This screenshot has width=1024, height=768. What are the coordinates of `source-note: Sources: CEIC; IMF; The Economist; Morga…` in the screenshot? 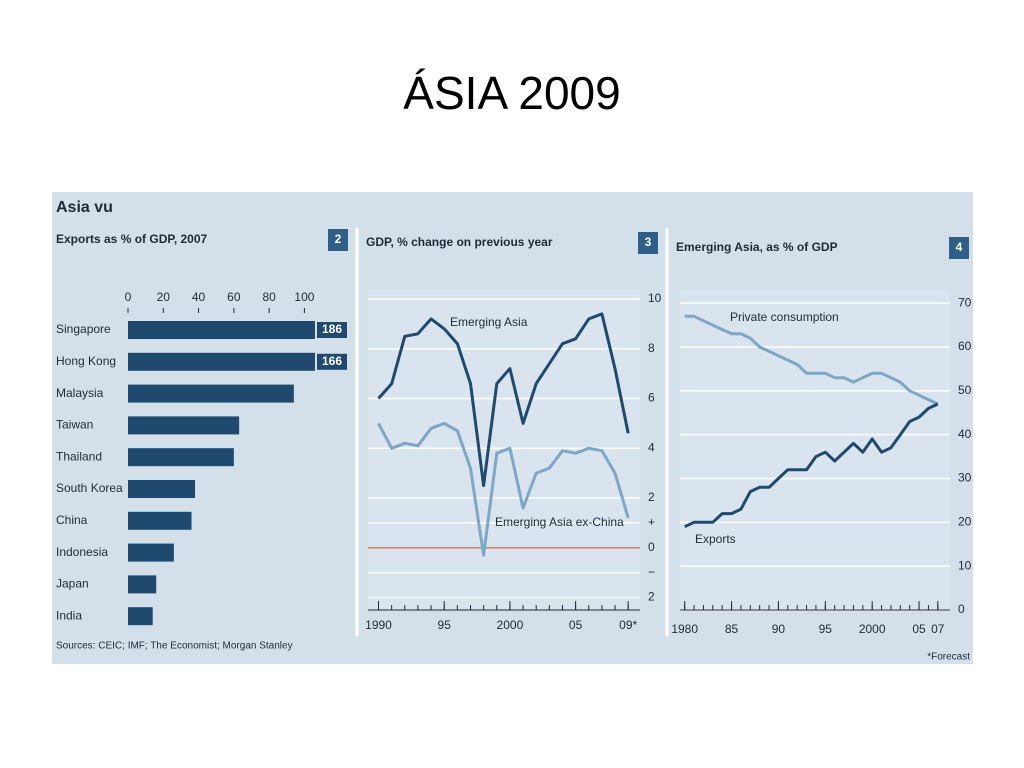 It's located at (174, 646).